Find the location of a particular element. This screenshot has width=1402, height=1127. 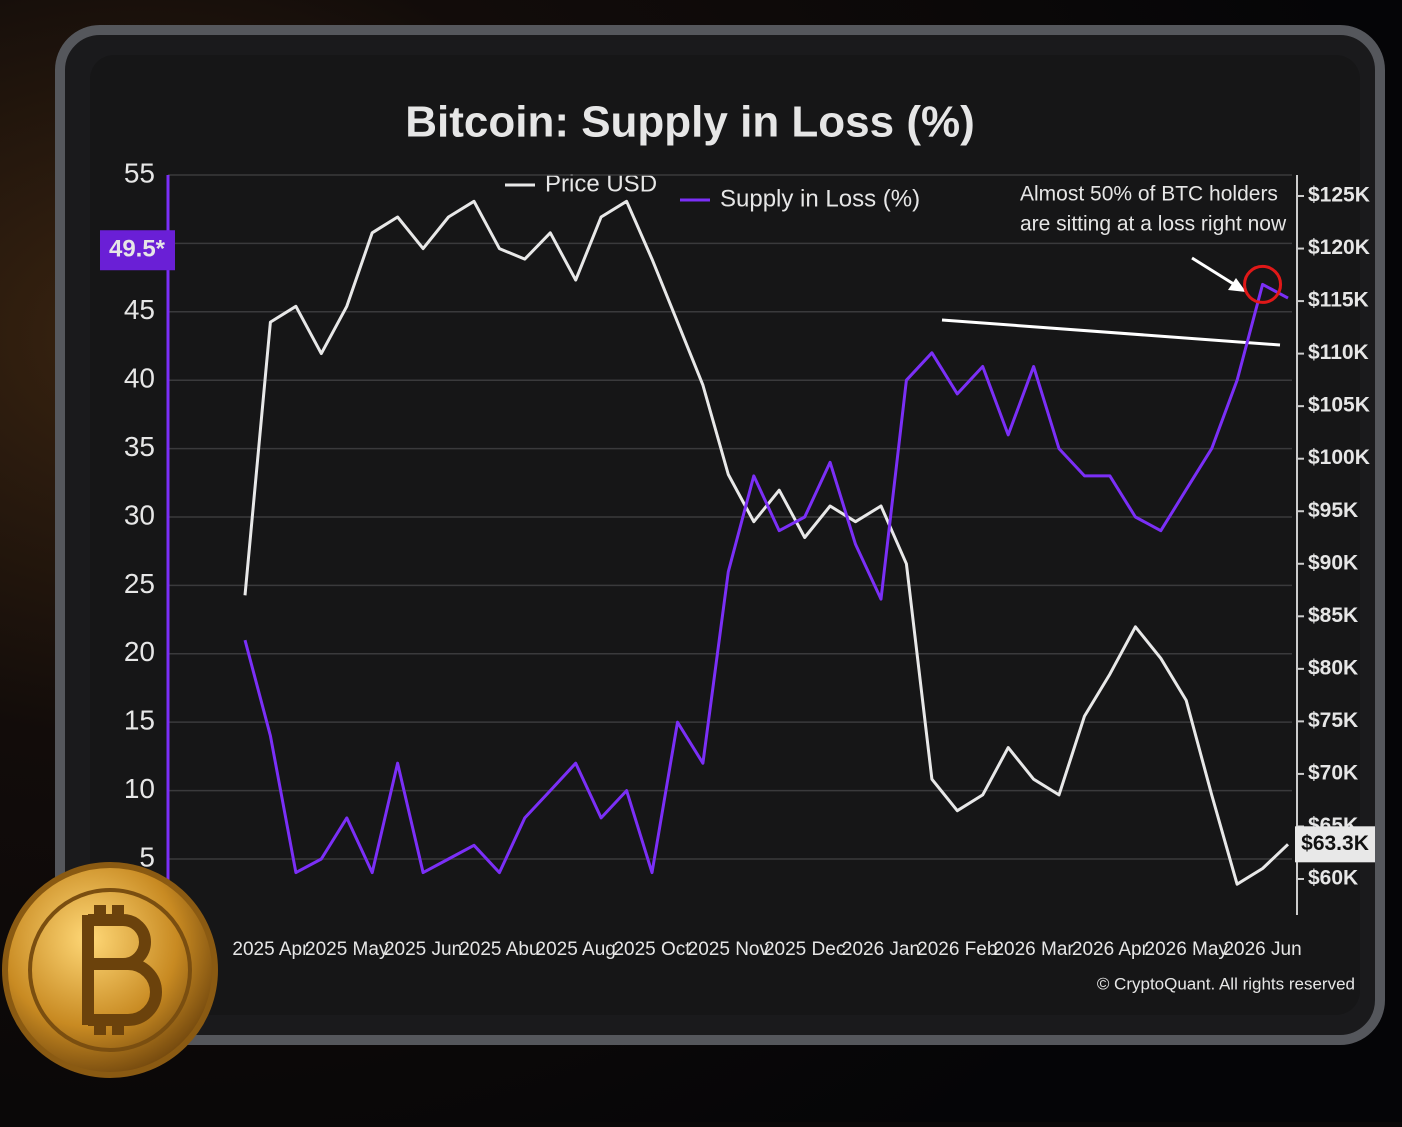

x-tick-label: 2026 May is located at coordinates (1187, 949).